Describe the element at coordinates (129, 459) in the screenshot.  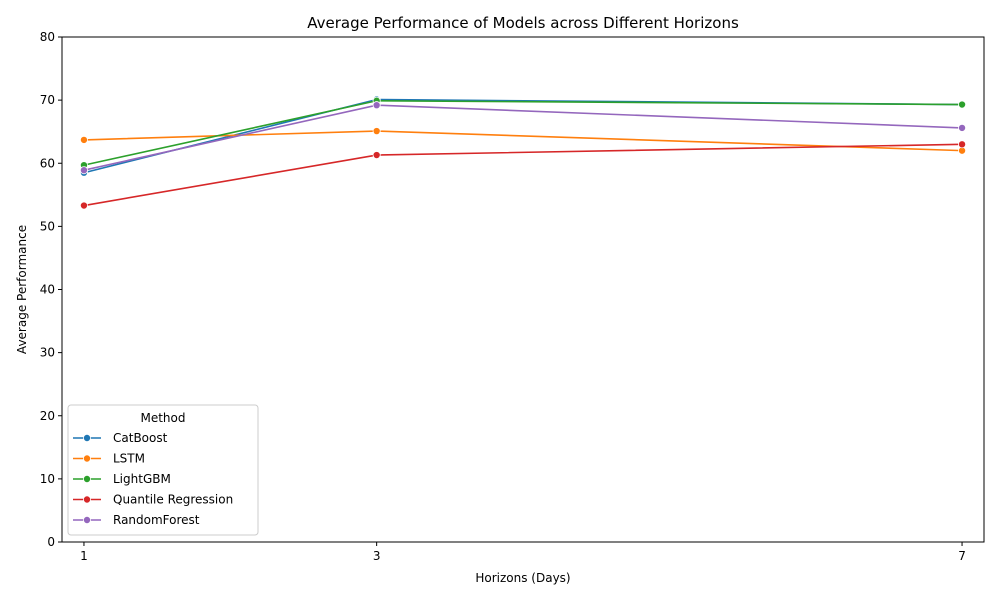
I see `legend-label: LSTM` at that location.